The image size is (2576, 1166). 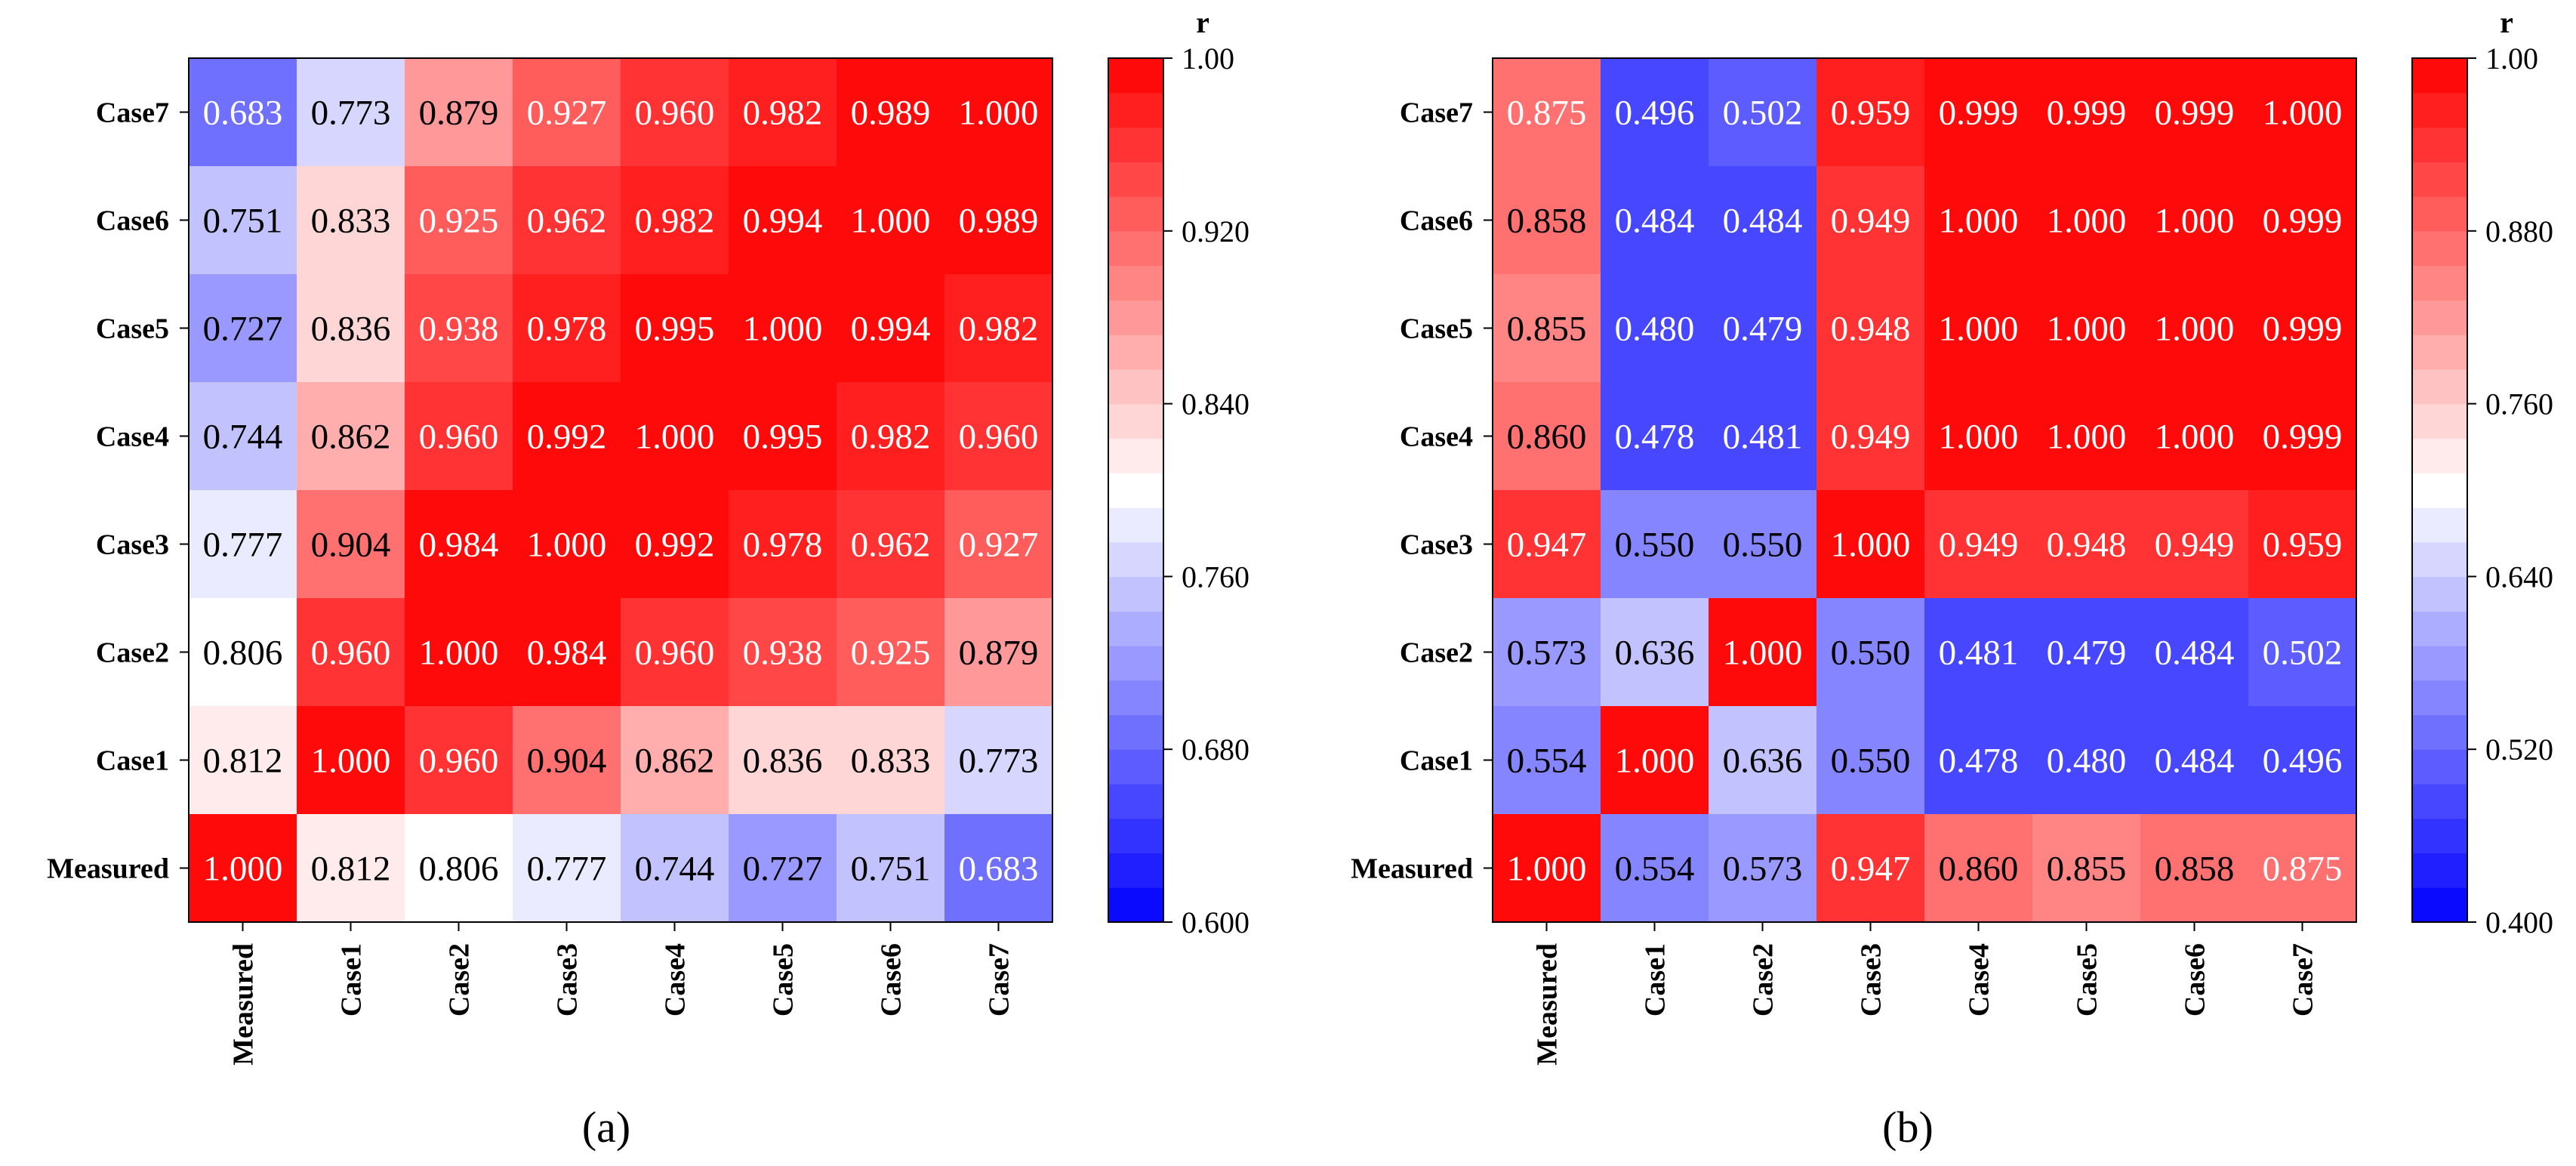 What do you see at coordinates (783, 653) in the screenshot?
I see `cell-value-label: 0.938` at bounding box center [783, 653].